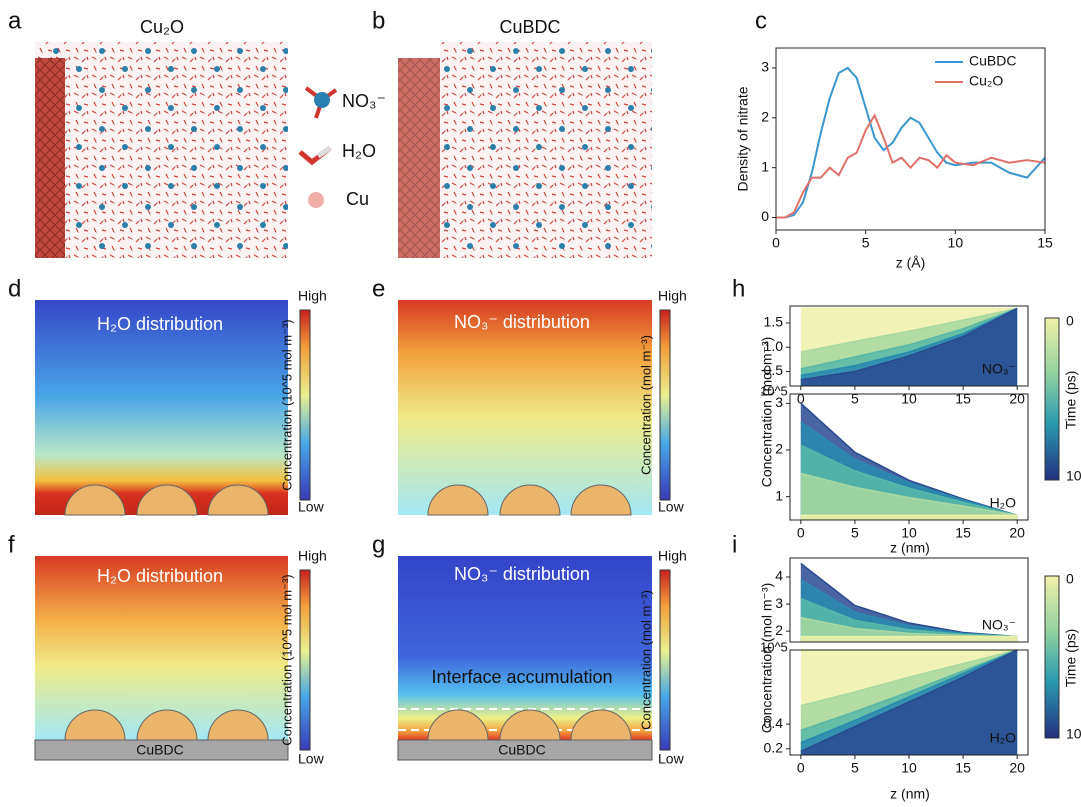 This screenshot has height=807, width=1081. What do you see at coordinates (1071, 400) in the screenshot?
I see `colorbar-title: Time (ps)` at bounding box center [1071, 400].